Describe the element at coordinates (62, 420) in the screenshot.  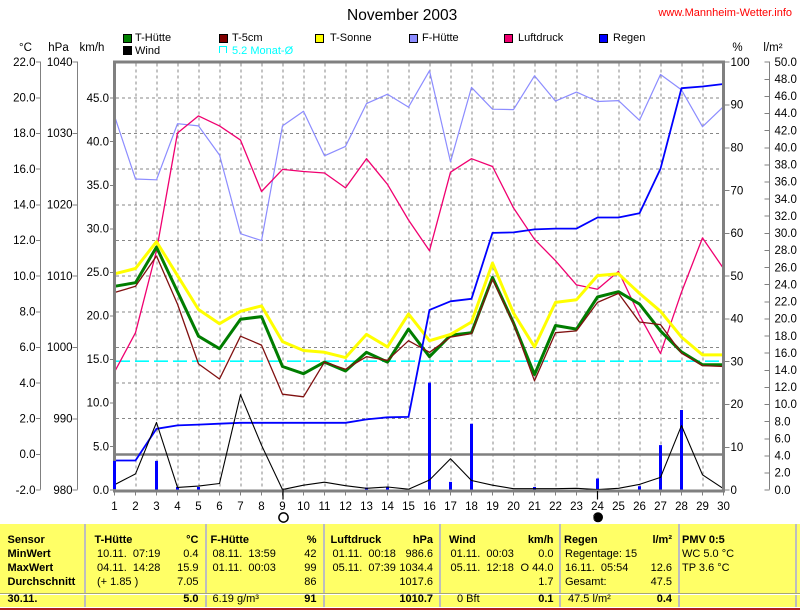
I see `svg-text: 990` at that location.